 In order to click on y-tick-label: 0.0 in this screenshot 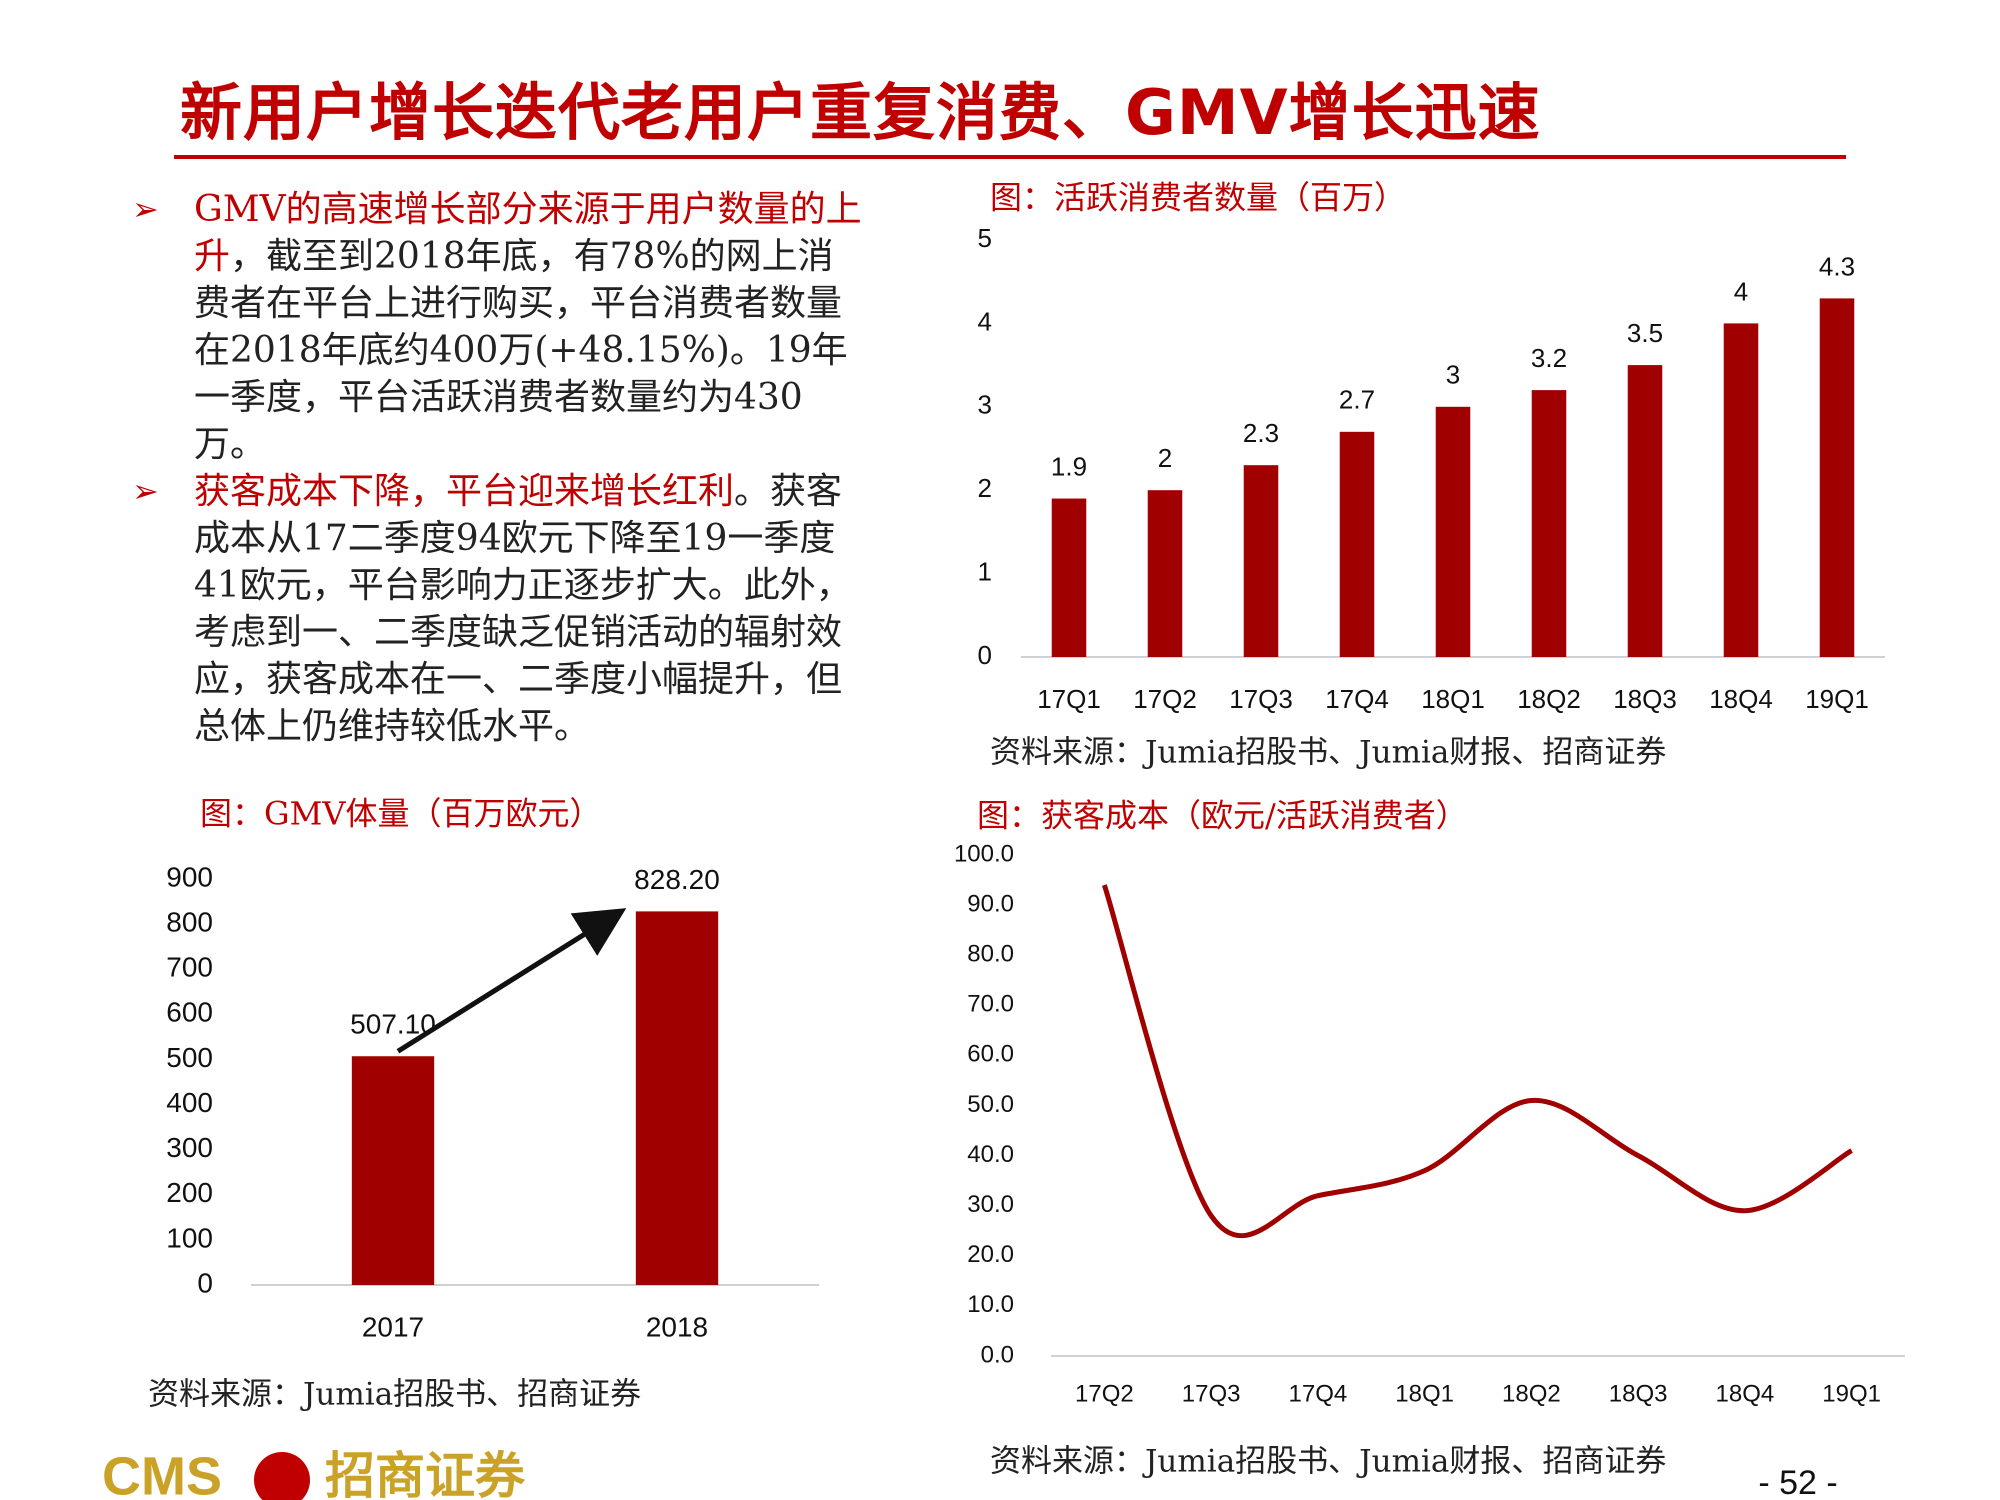, I will do `click(997, 1354)`.